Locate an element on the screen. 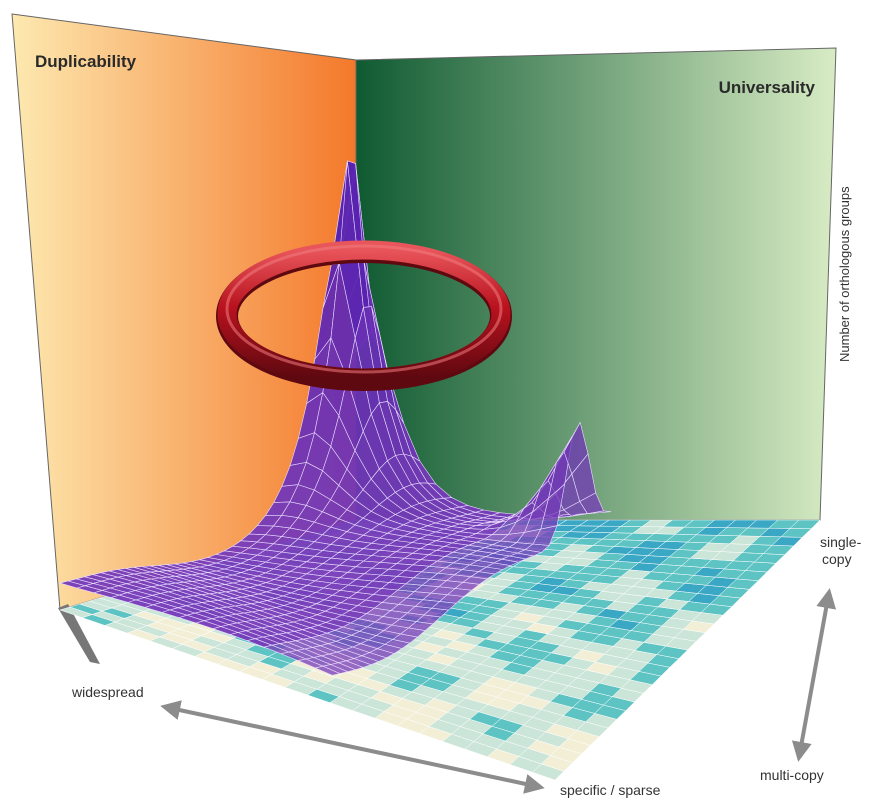  multi-copy-label: multi-copy is located at coordinates (792, 775).